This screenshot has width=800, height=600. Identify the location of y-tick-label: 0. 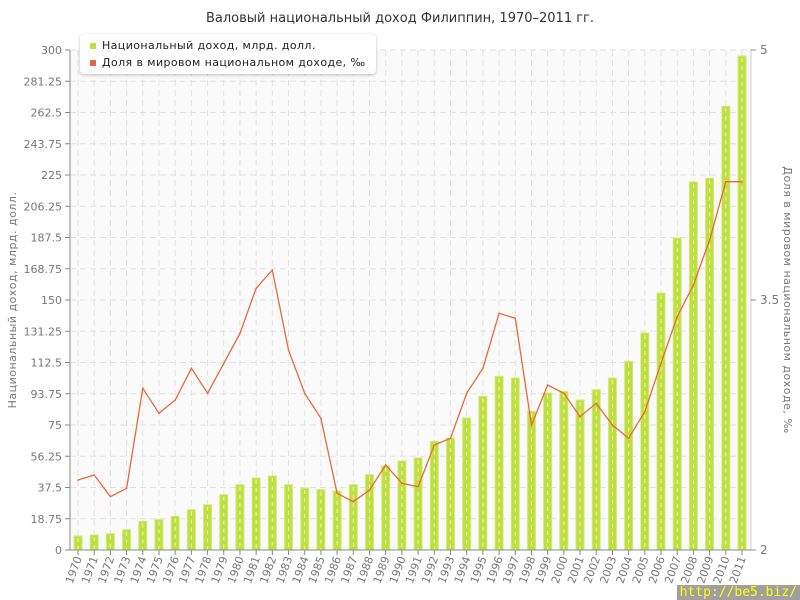
(58, 550).